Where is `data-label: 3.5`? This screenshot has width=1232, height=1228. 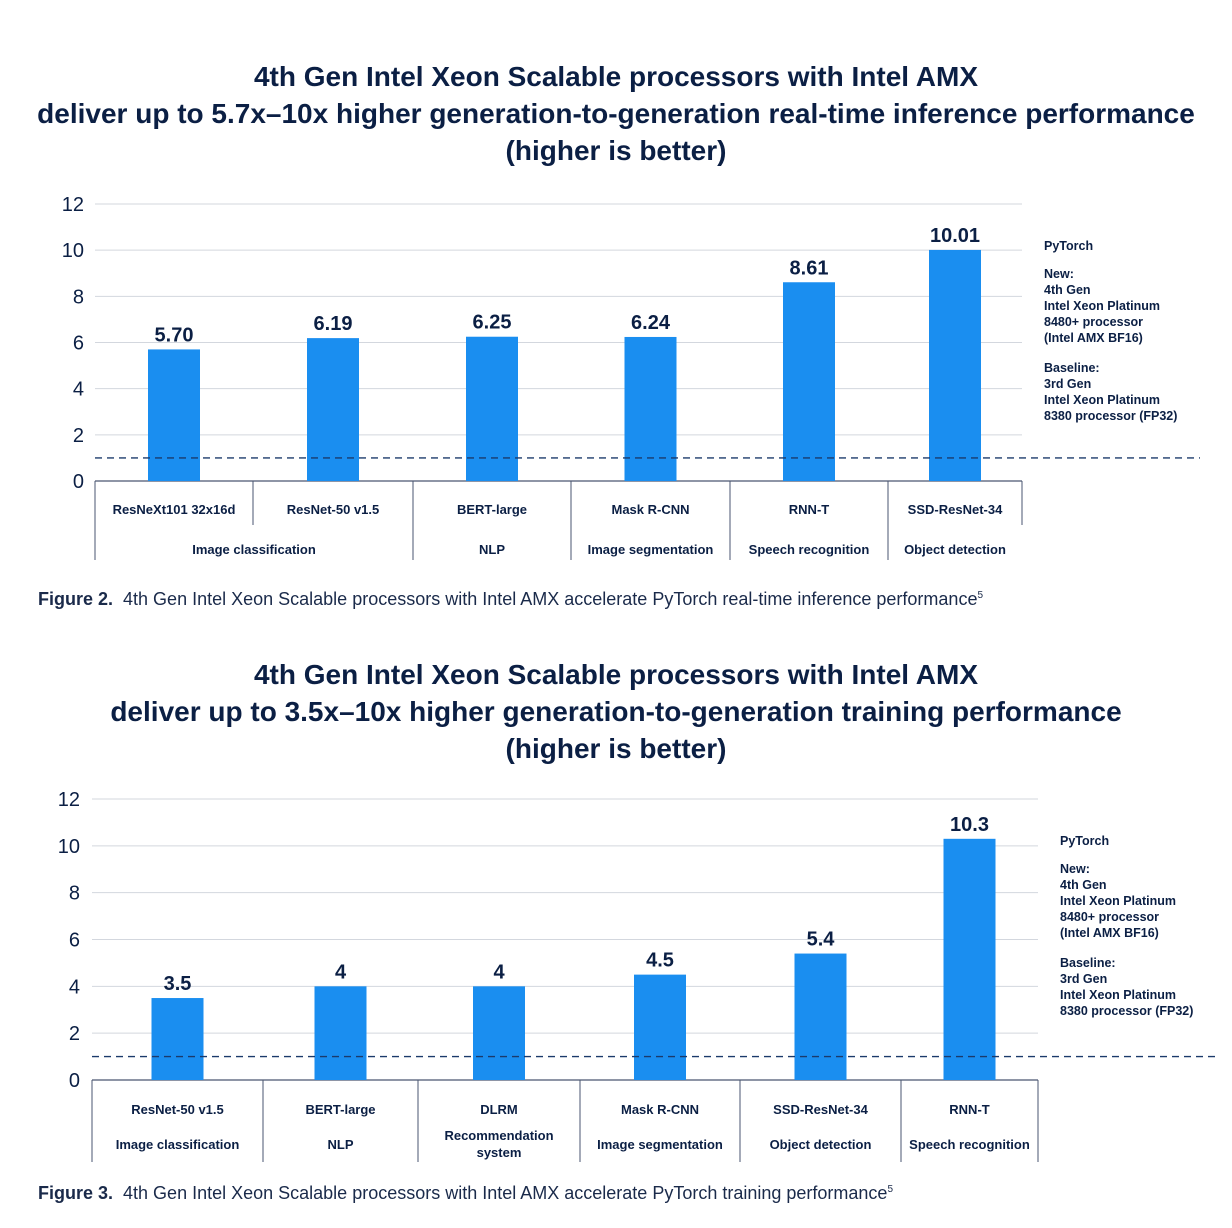 data-label: 3.5 is located at coordinates (178, 984).